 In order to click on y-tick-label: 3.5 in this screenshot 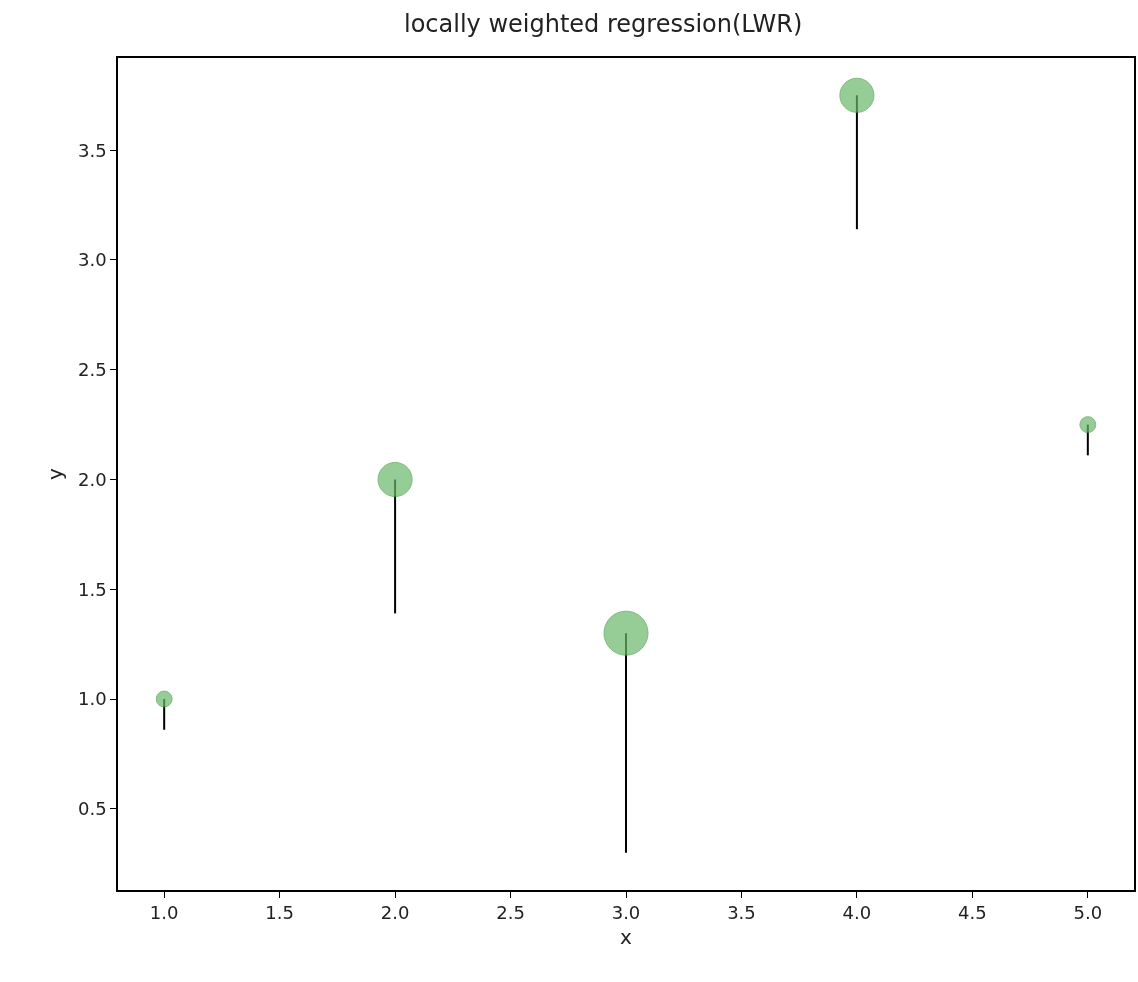, I will do `click(92, 150)`.